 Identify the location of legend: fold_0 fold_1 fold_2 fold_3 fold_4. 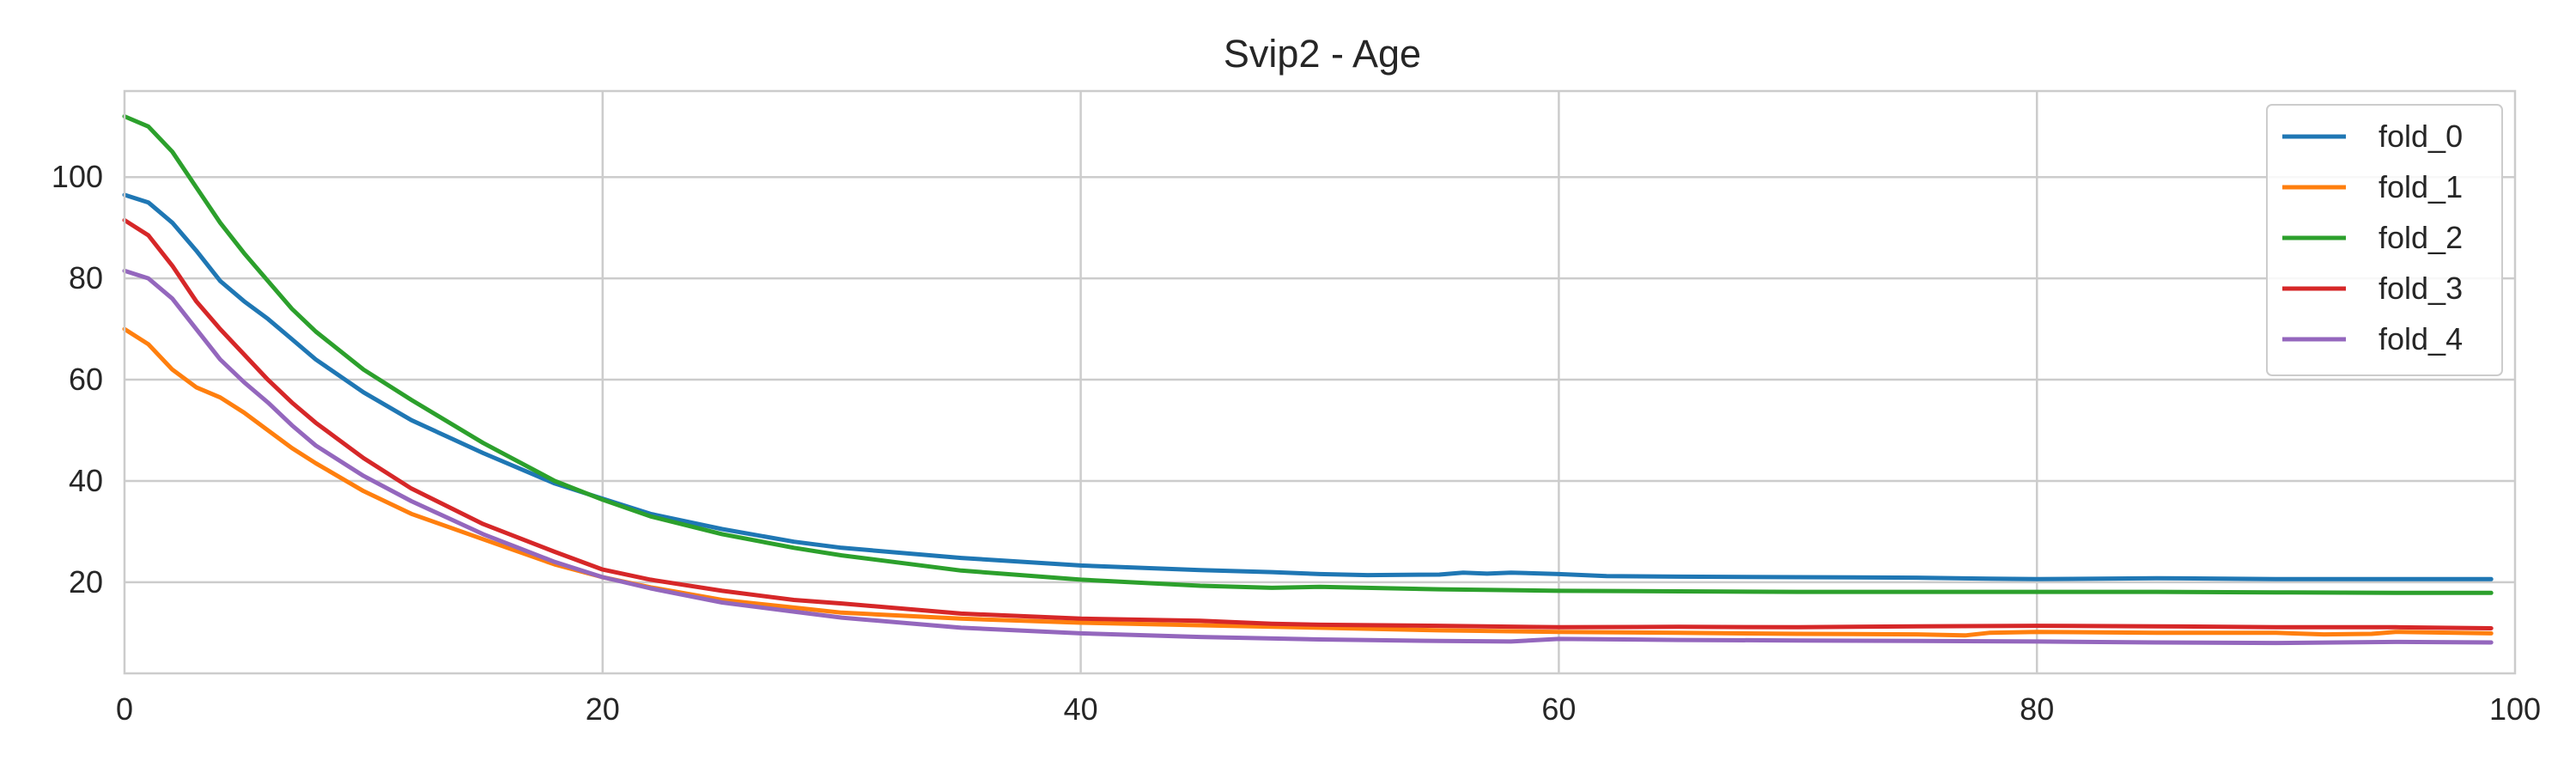
(2384, 240).